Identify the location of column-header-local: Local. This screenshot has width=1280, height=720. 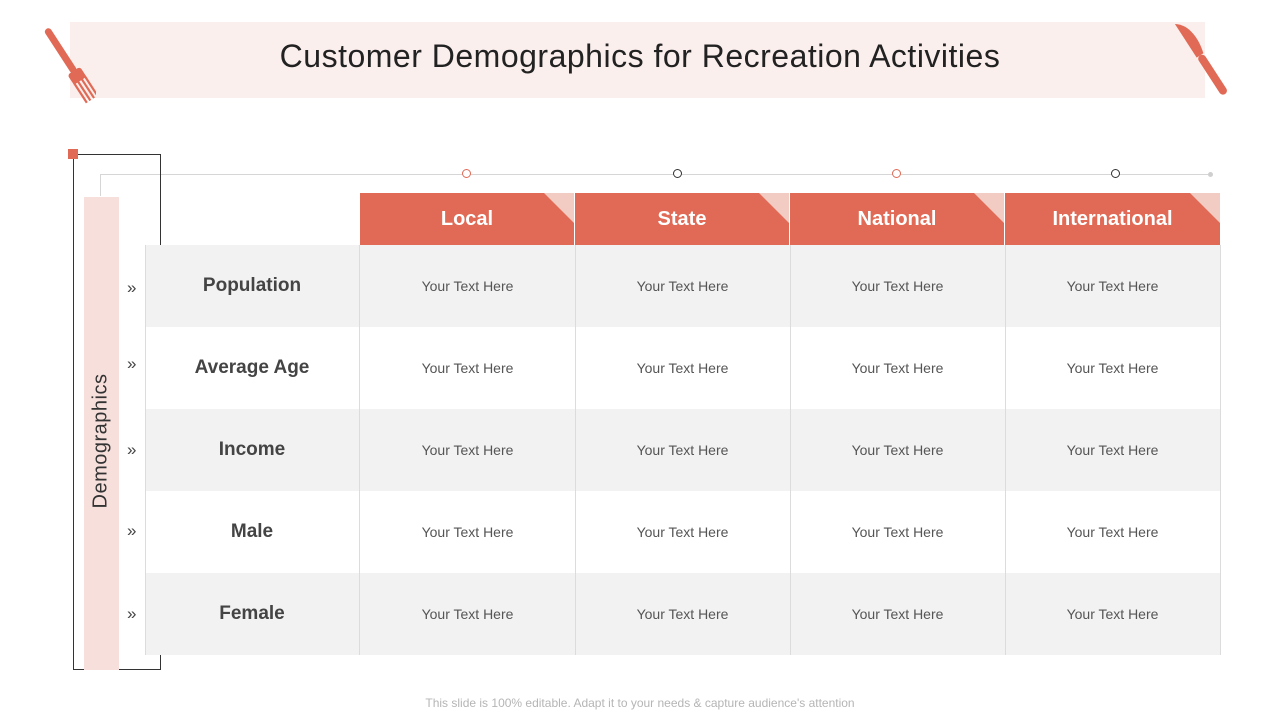
(467, 219).